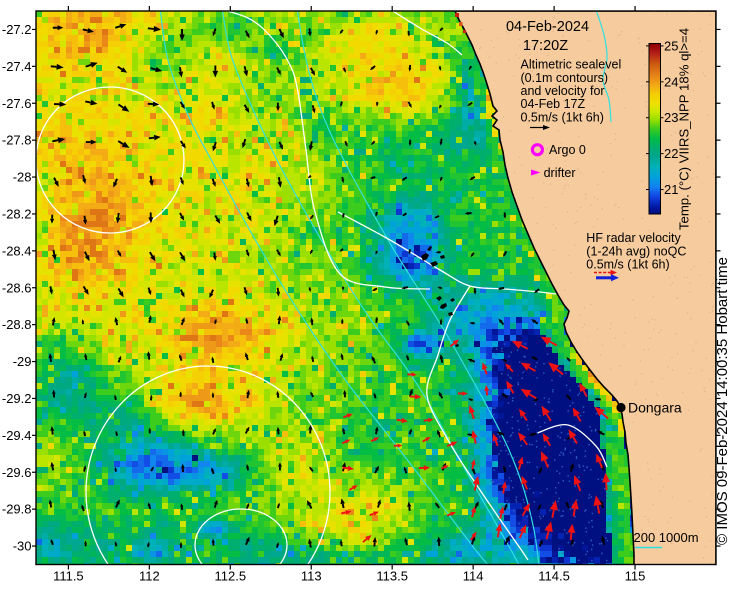 The height and width of the screenshot is (592, 740). Describe the element at coordinates (17, 472) in the screenshot. I see `svg-text: -29.6` at that location.